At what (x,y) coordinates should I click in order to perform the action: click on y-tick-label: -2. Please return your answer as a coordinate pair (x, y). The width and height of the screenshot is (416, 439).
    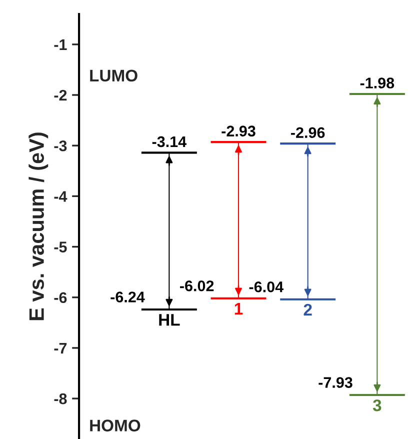
    Looking at the image, I should click on (60, 95).